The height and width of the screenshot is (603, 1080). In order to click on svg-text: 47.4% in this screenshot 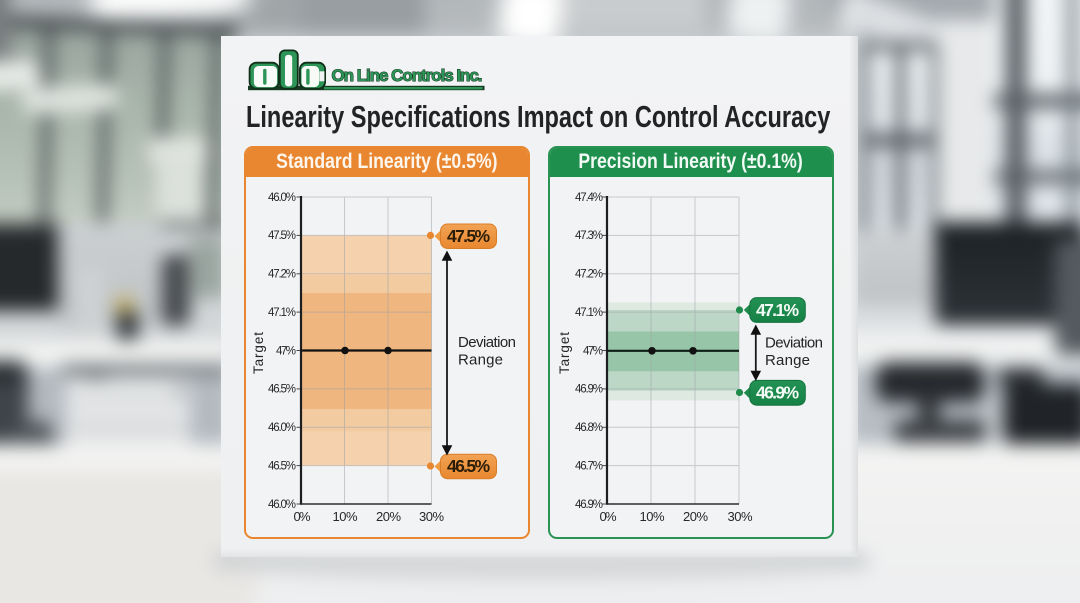, I will do `click(589, 198)`.